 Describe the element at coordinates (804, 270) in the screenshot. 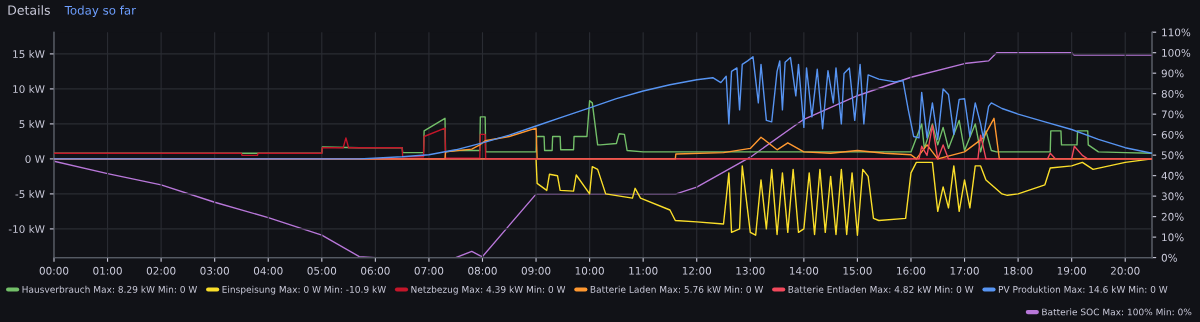

I see `x-tick-label: 14:00` at that location.